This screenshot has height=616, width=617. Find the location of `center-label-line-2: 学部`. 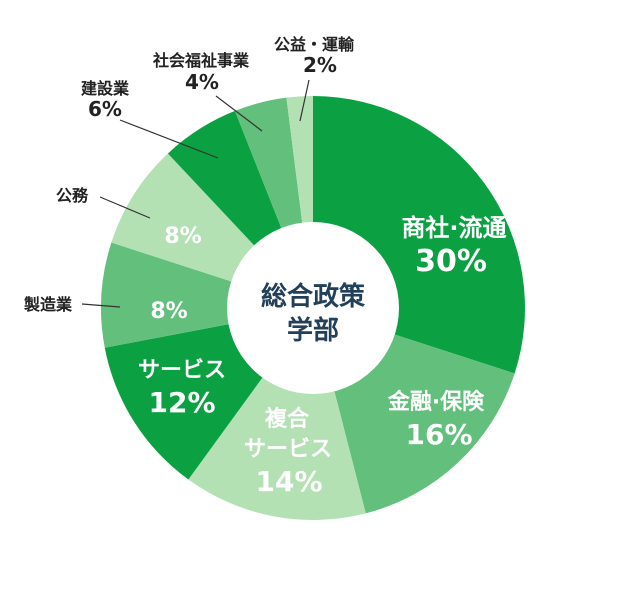

center-label-line-2: 学部 is located at coordinates (313, 330).